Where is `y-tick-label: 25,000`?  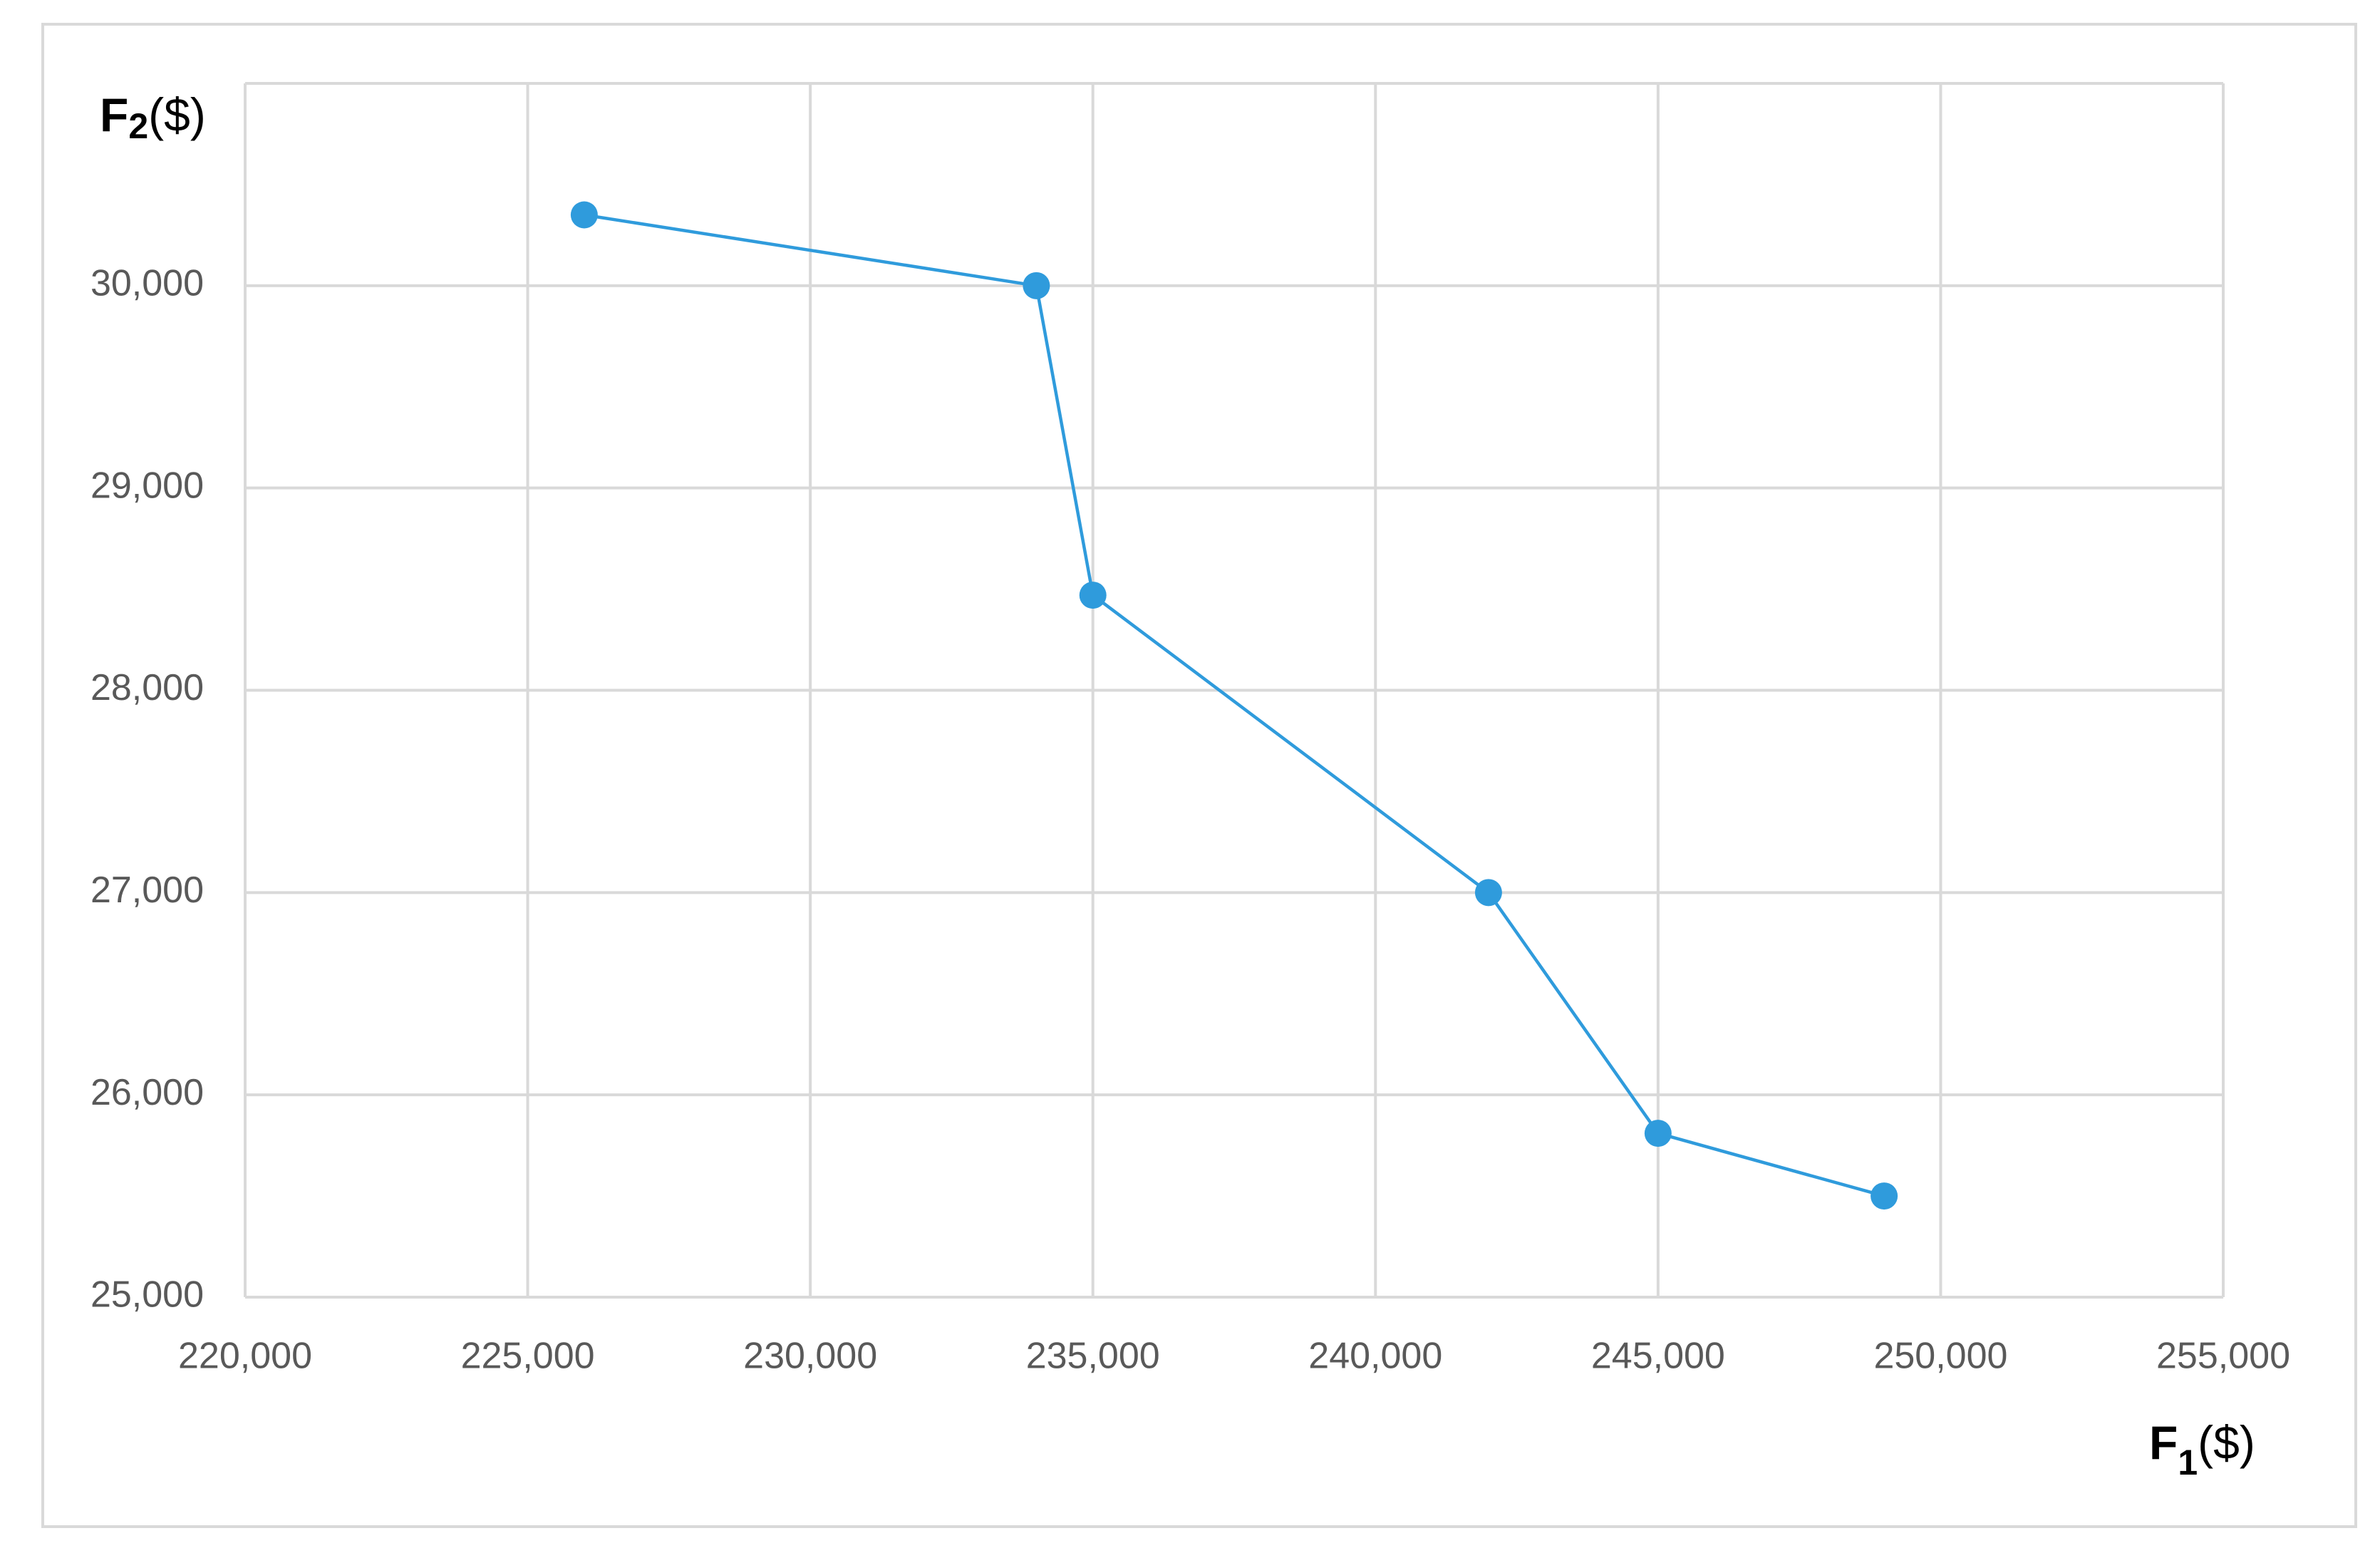 y-tick-label: 25,000 is located at coordinates (147, 1295).